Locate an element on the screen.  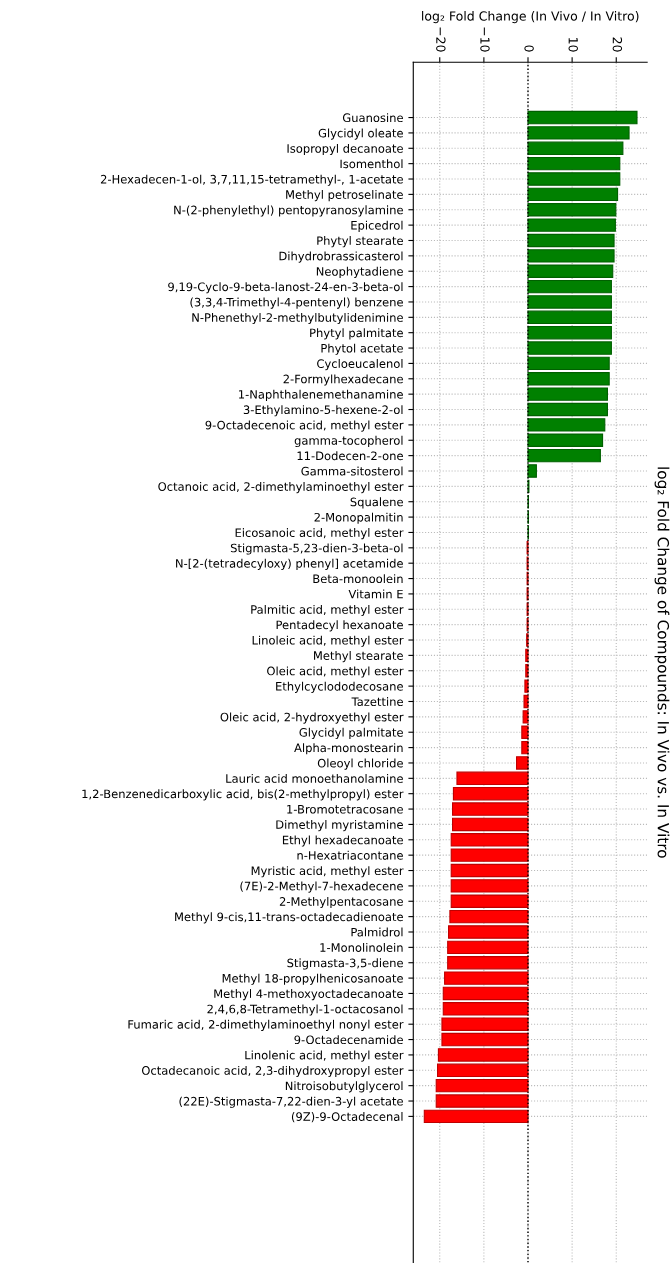
y-tick-label: Isopropyl decanoate is located at coordinates (345, 149).